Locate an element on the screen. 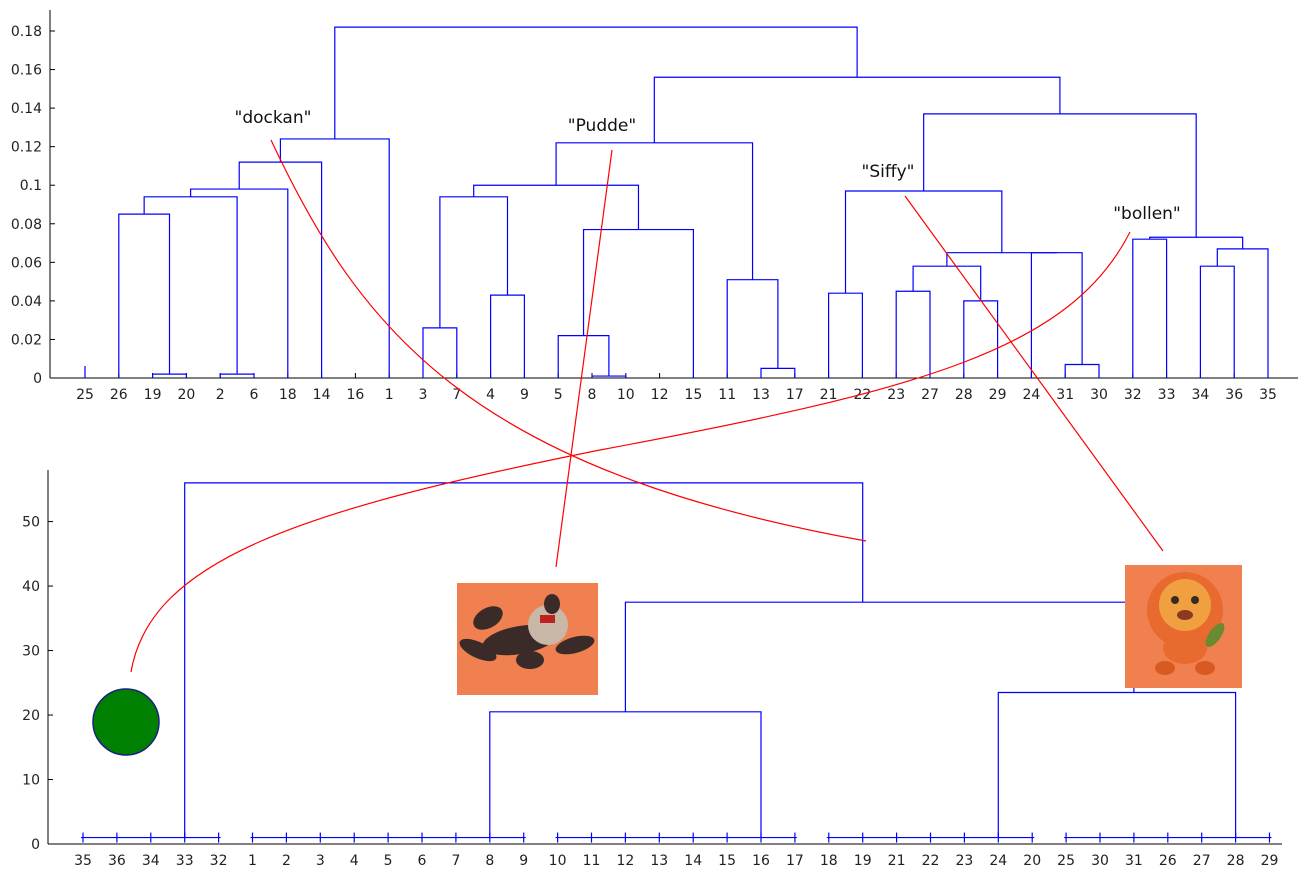 The height and width of the screenshot is (871, 1304). top-y-tick-label: 0.18 is located at coordinates (26, 32).